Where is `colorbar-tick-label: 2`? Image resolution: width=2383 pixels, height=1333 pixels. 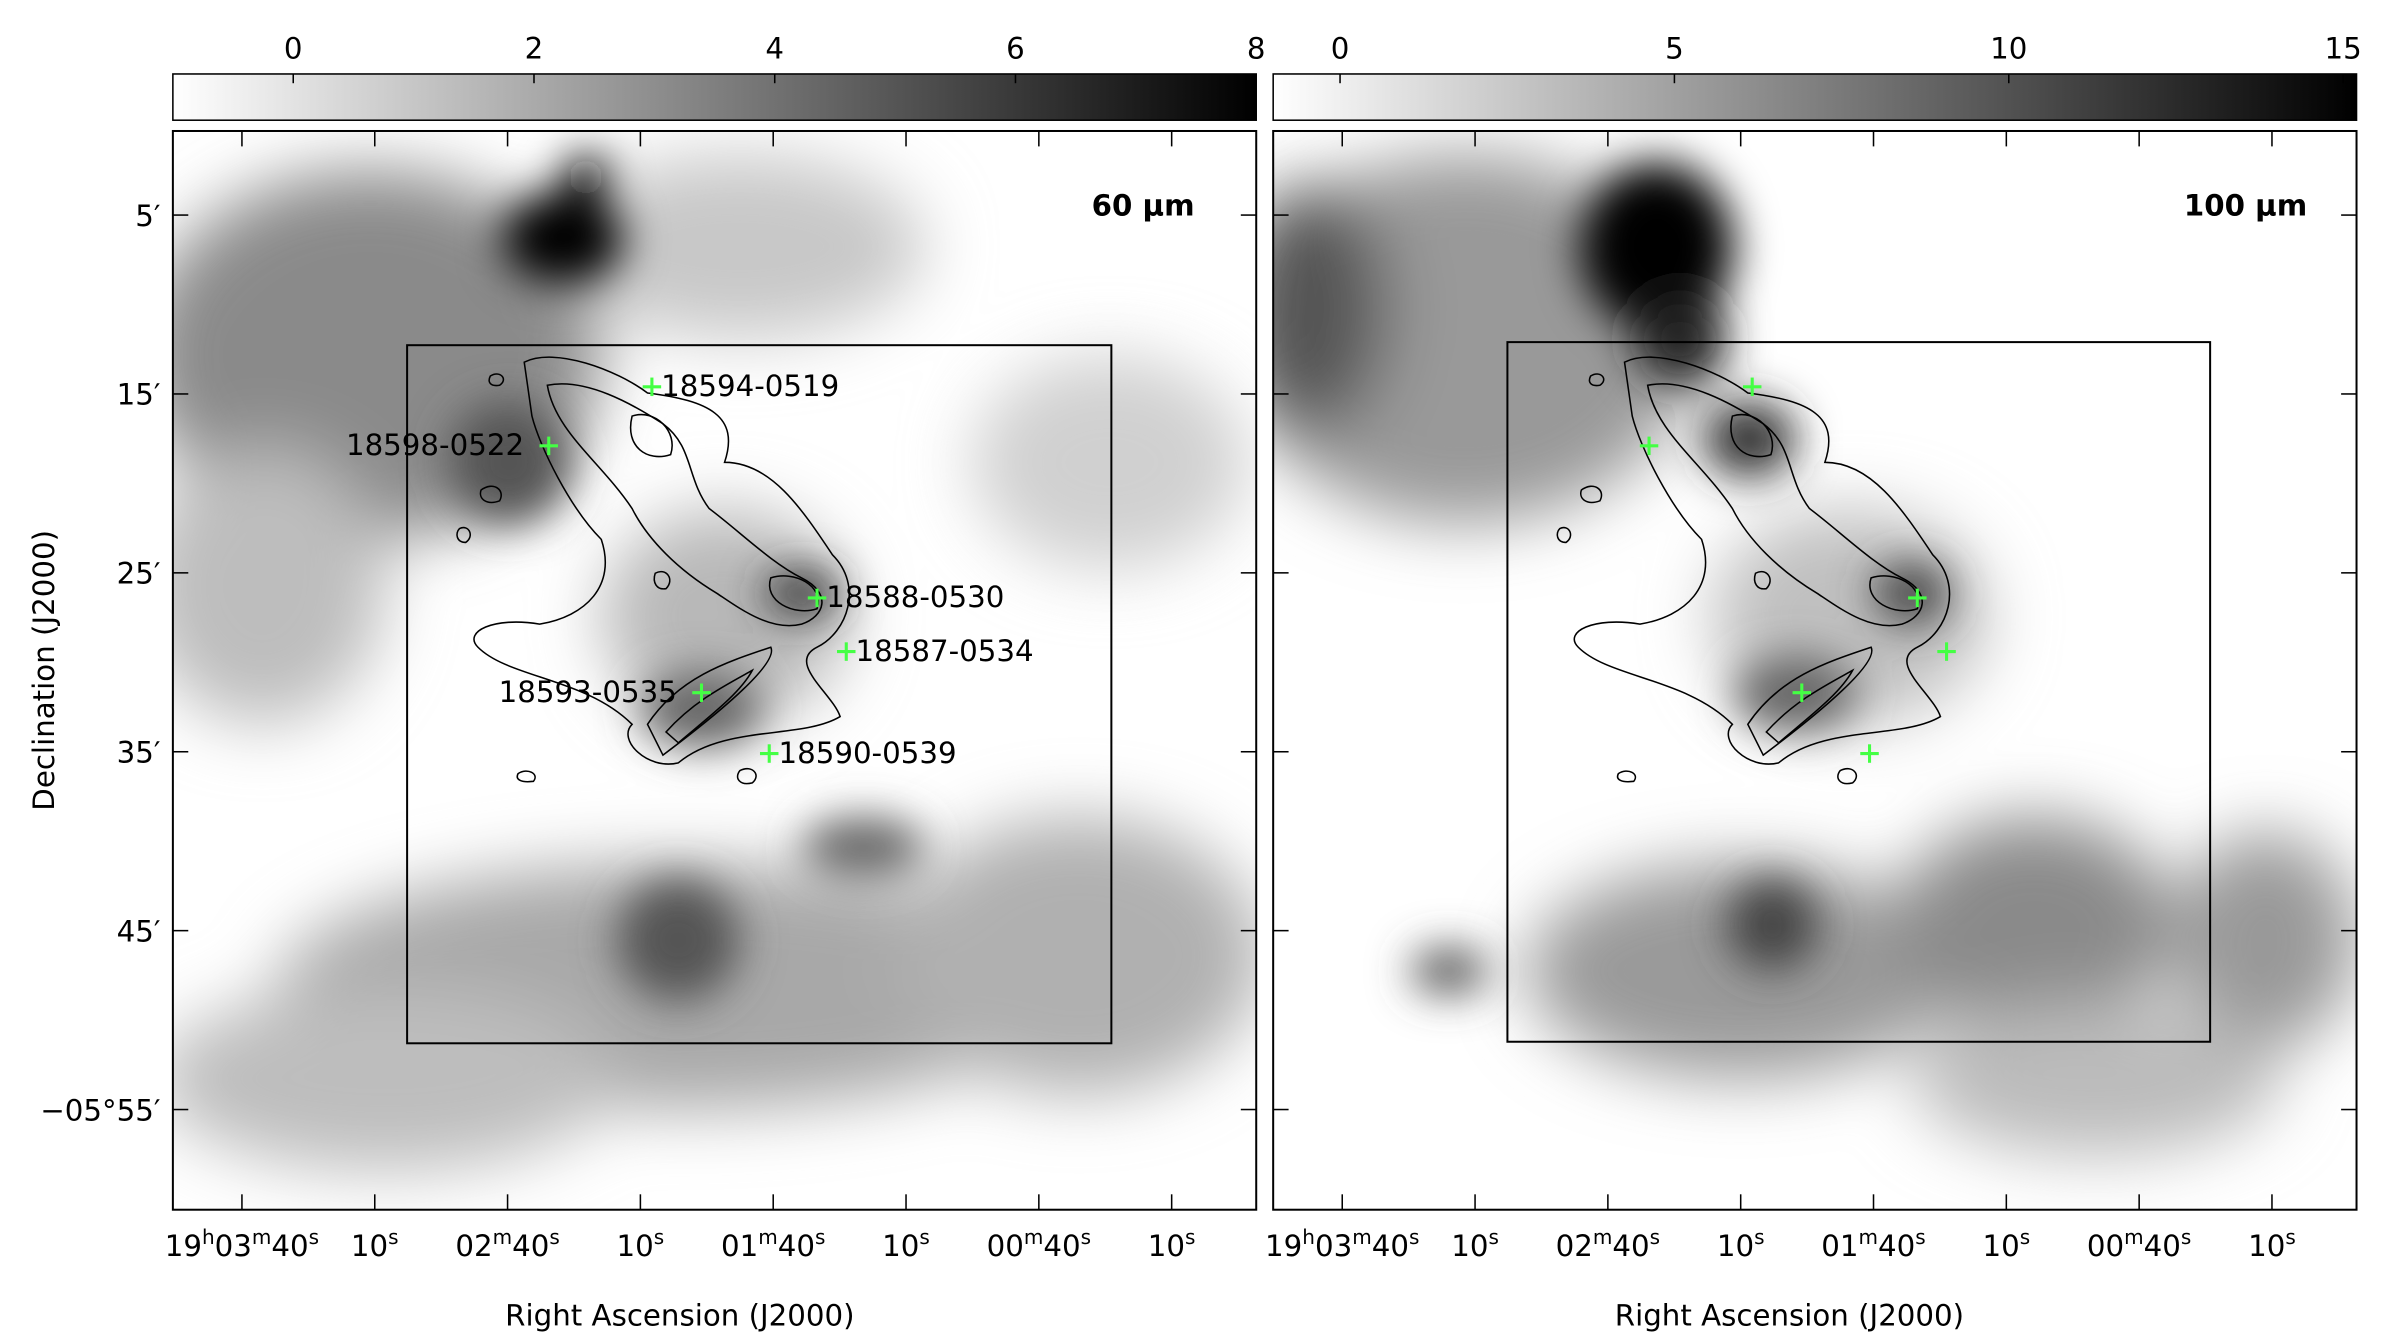 colorbar-tick-label: 2 is located at coordinates (534, 49).